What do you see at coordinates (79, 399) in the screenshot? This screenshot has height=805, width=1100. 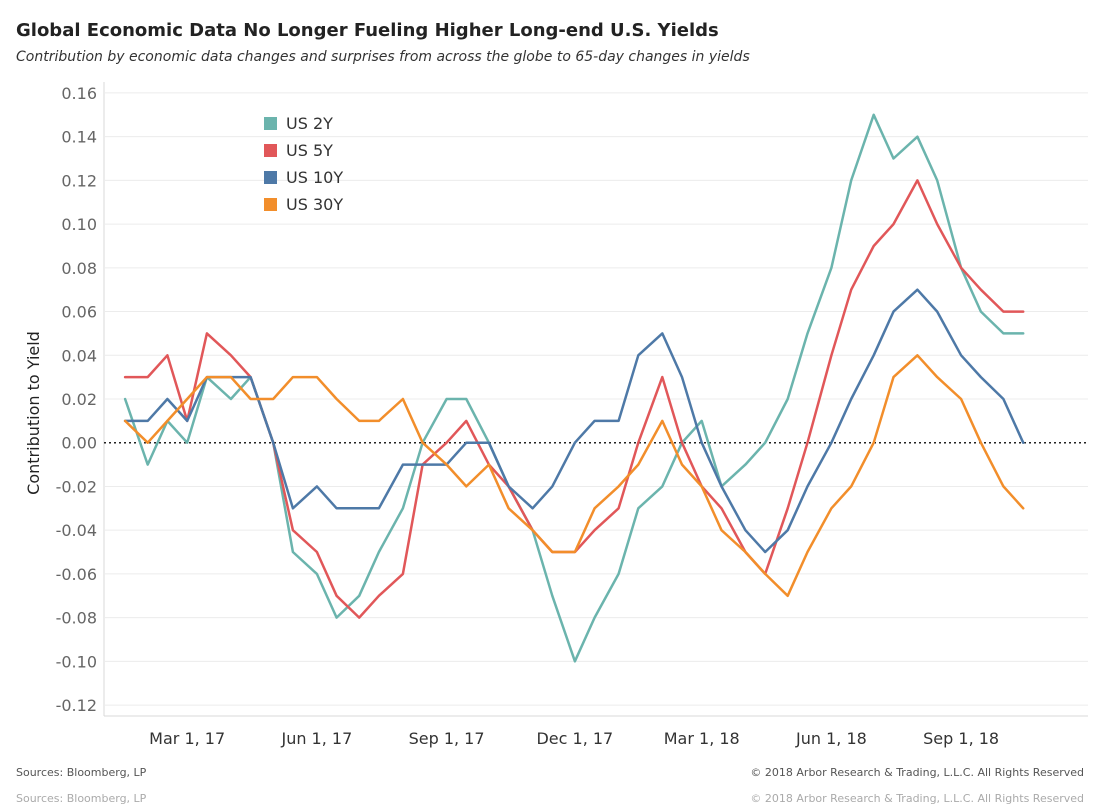 I see `y-tick-label: 0.02` at bounding box center [79, 399].